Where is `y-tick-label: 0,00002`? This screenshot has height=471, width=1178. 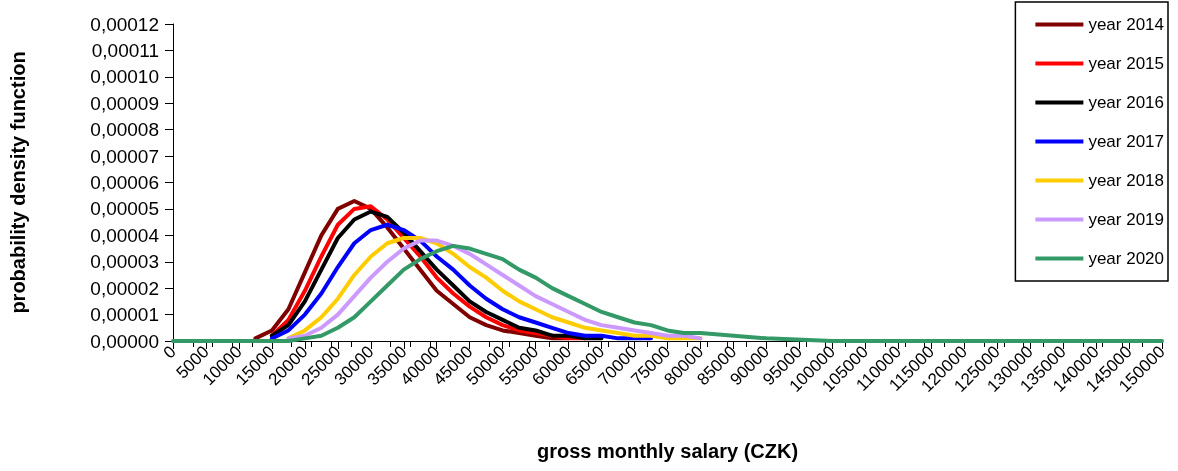 y-tick-label: 0,00002 is located at coordinates (124, 288).